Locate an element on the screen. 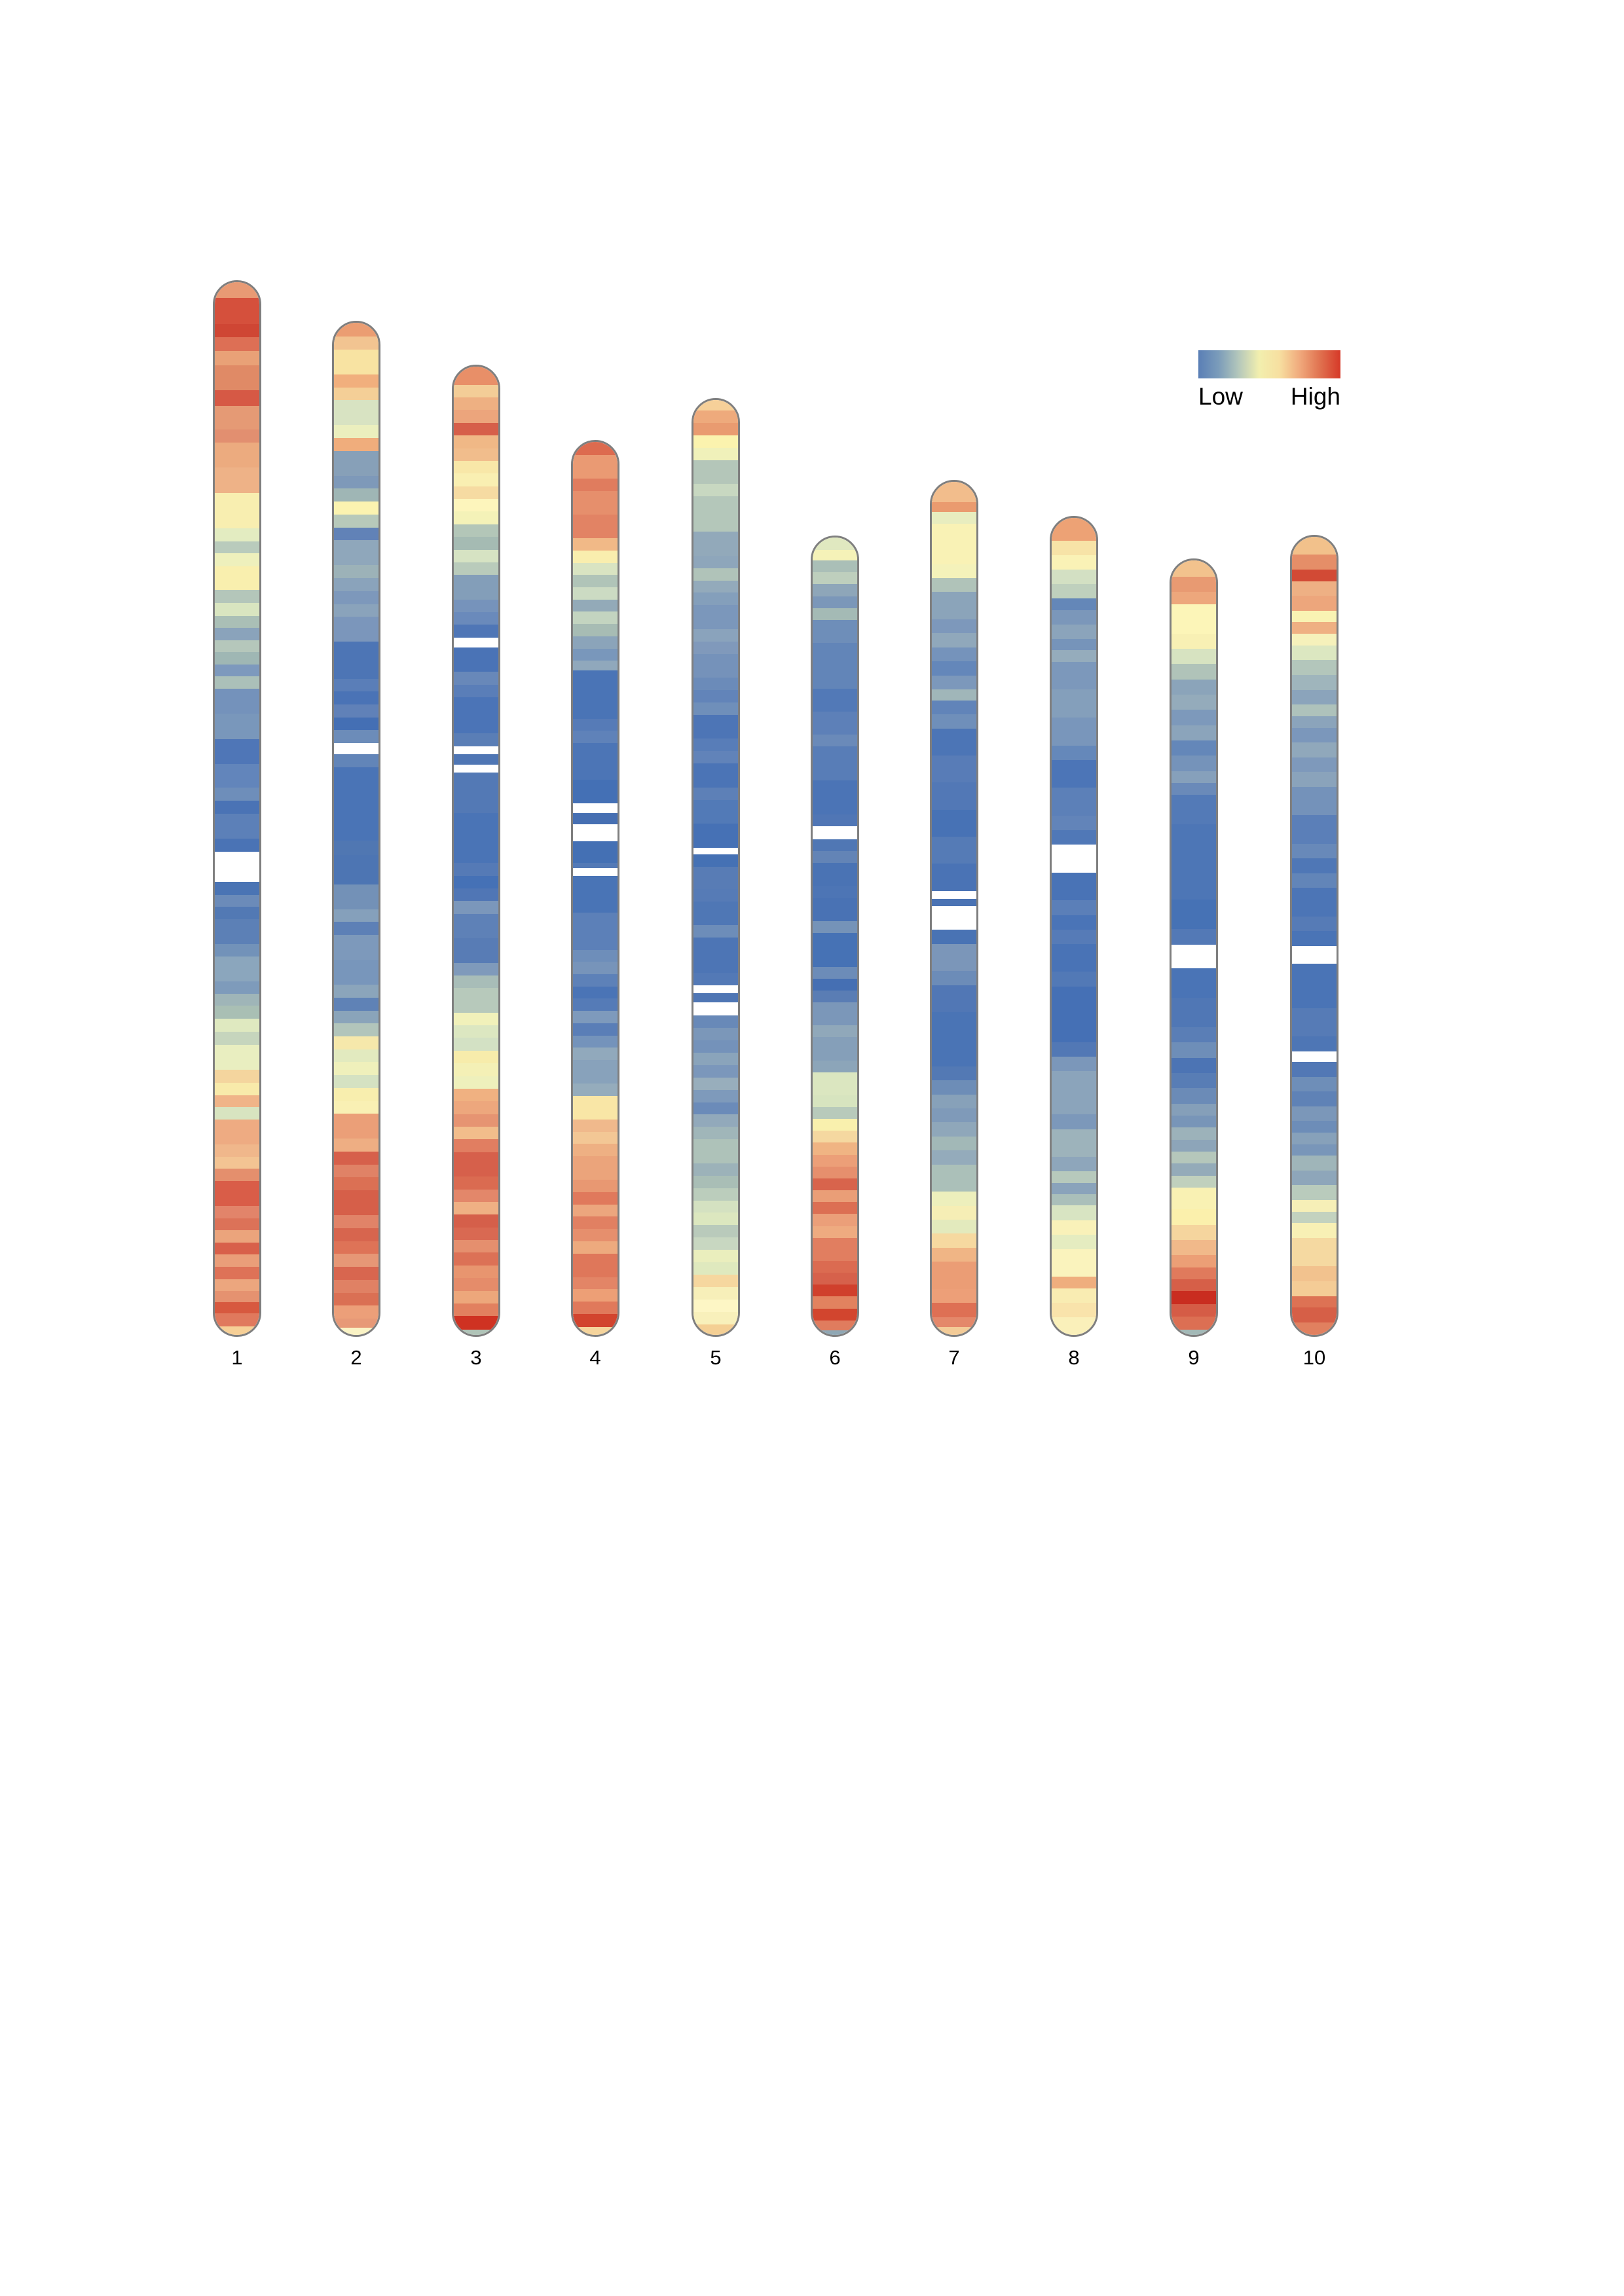 The image size is (1624, 2296). chromosome-label: 10 is located at coordinates (1314, 1357).